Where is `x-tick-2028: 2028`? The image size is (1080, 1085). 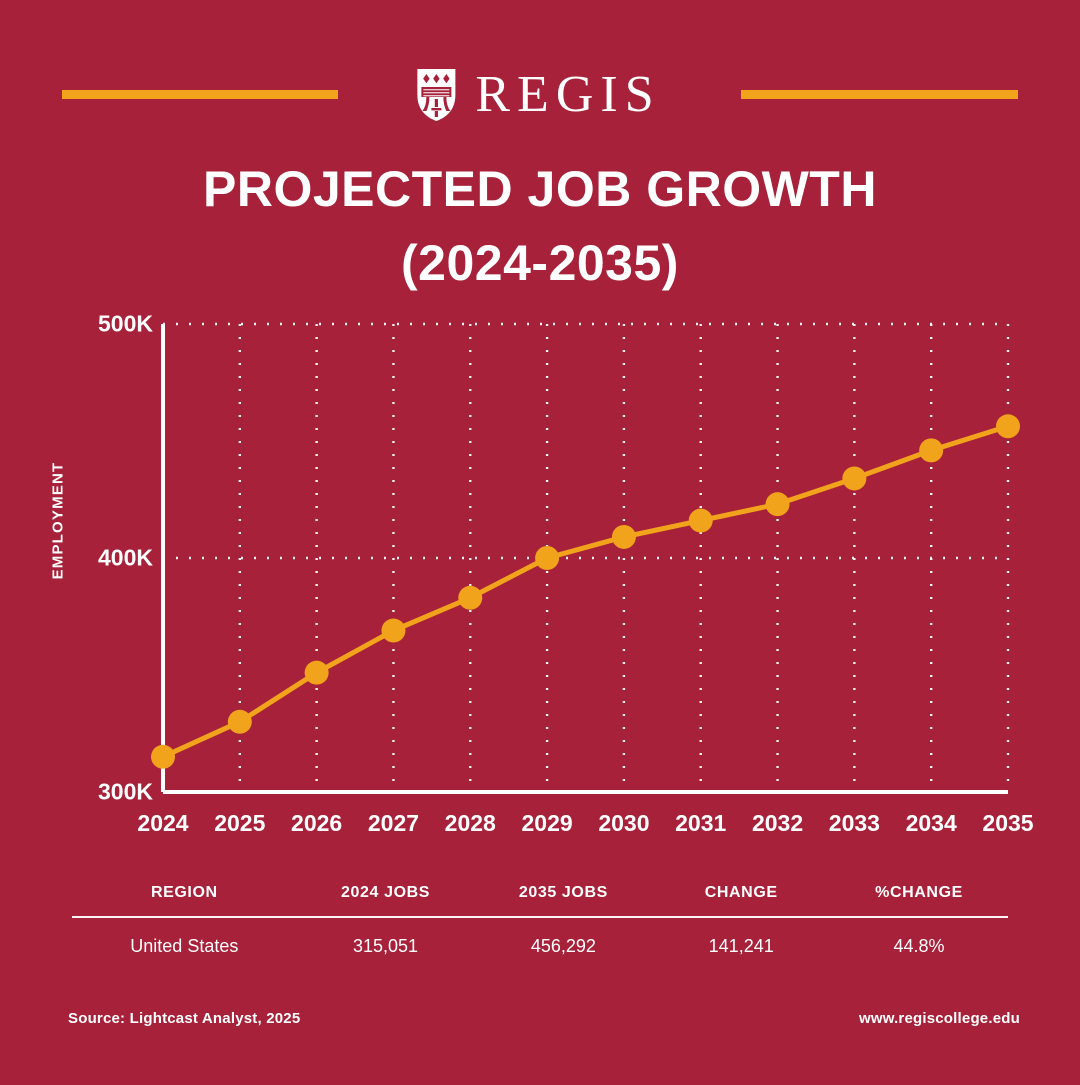 x-tick-2028: 2028 is located at coordinates (470, 823).